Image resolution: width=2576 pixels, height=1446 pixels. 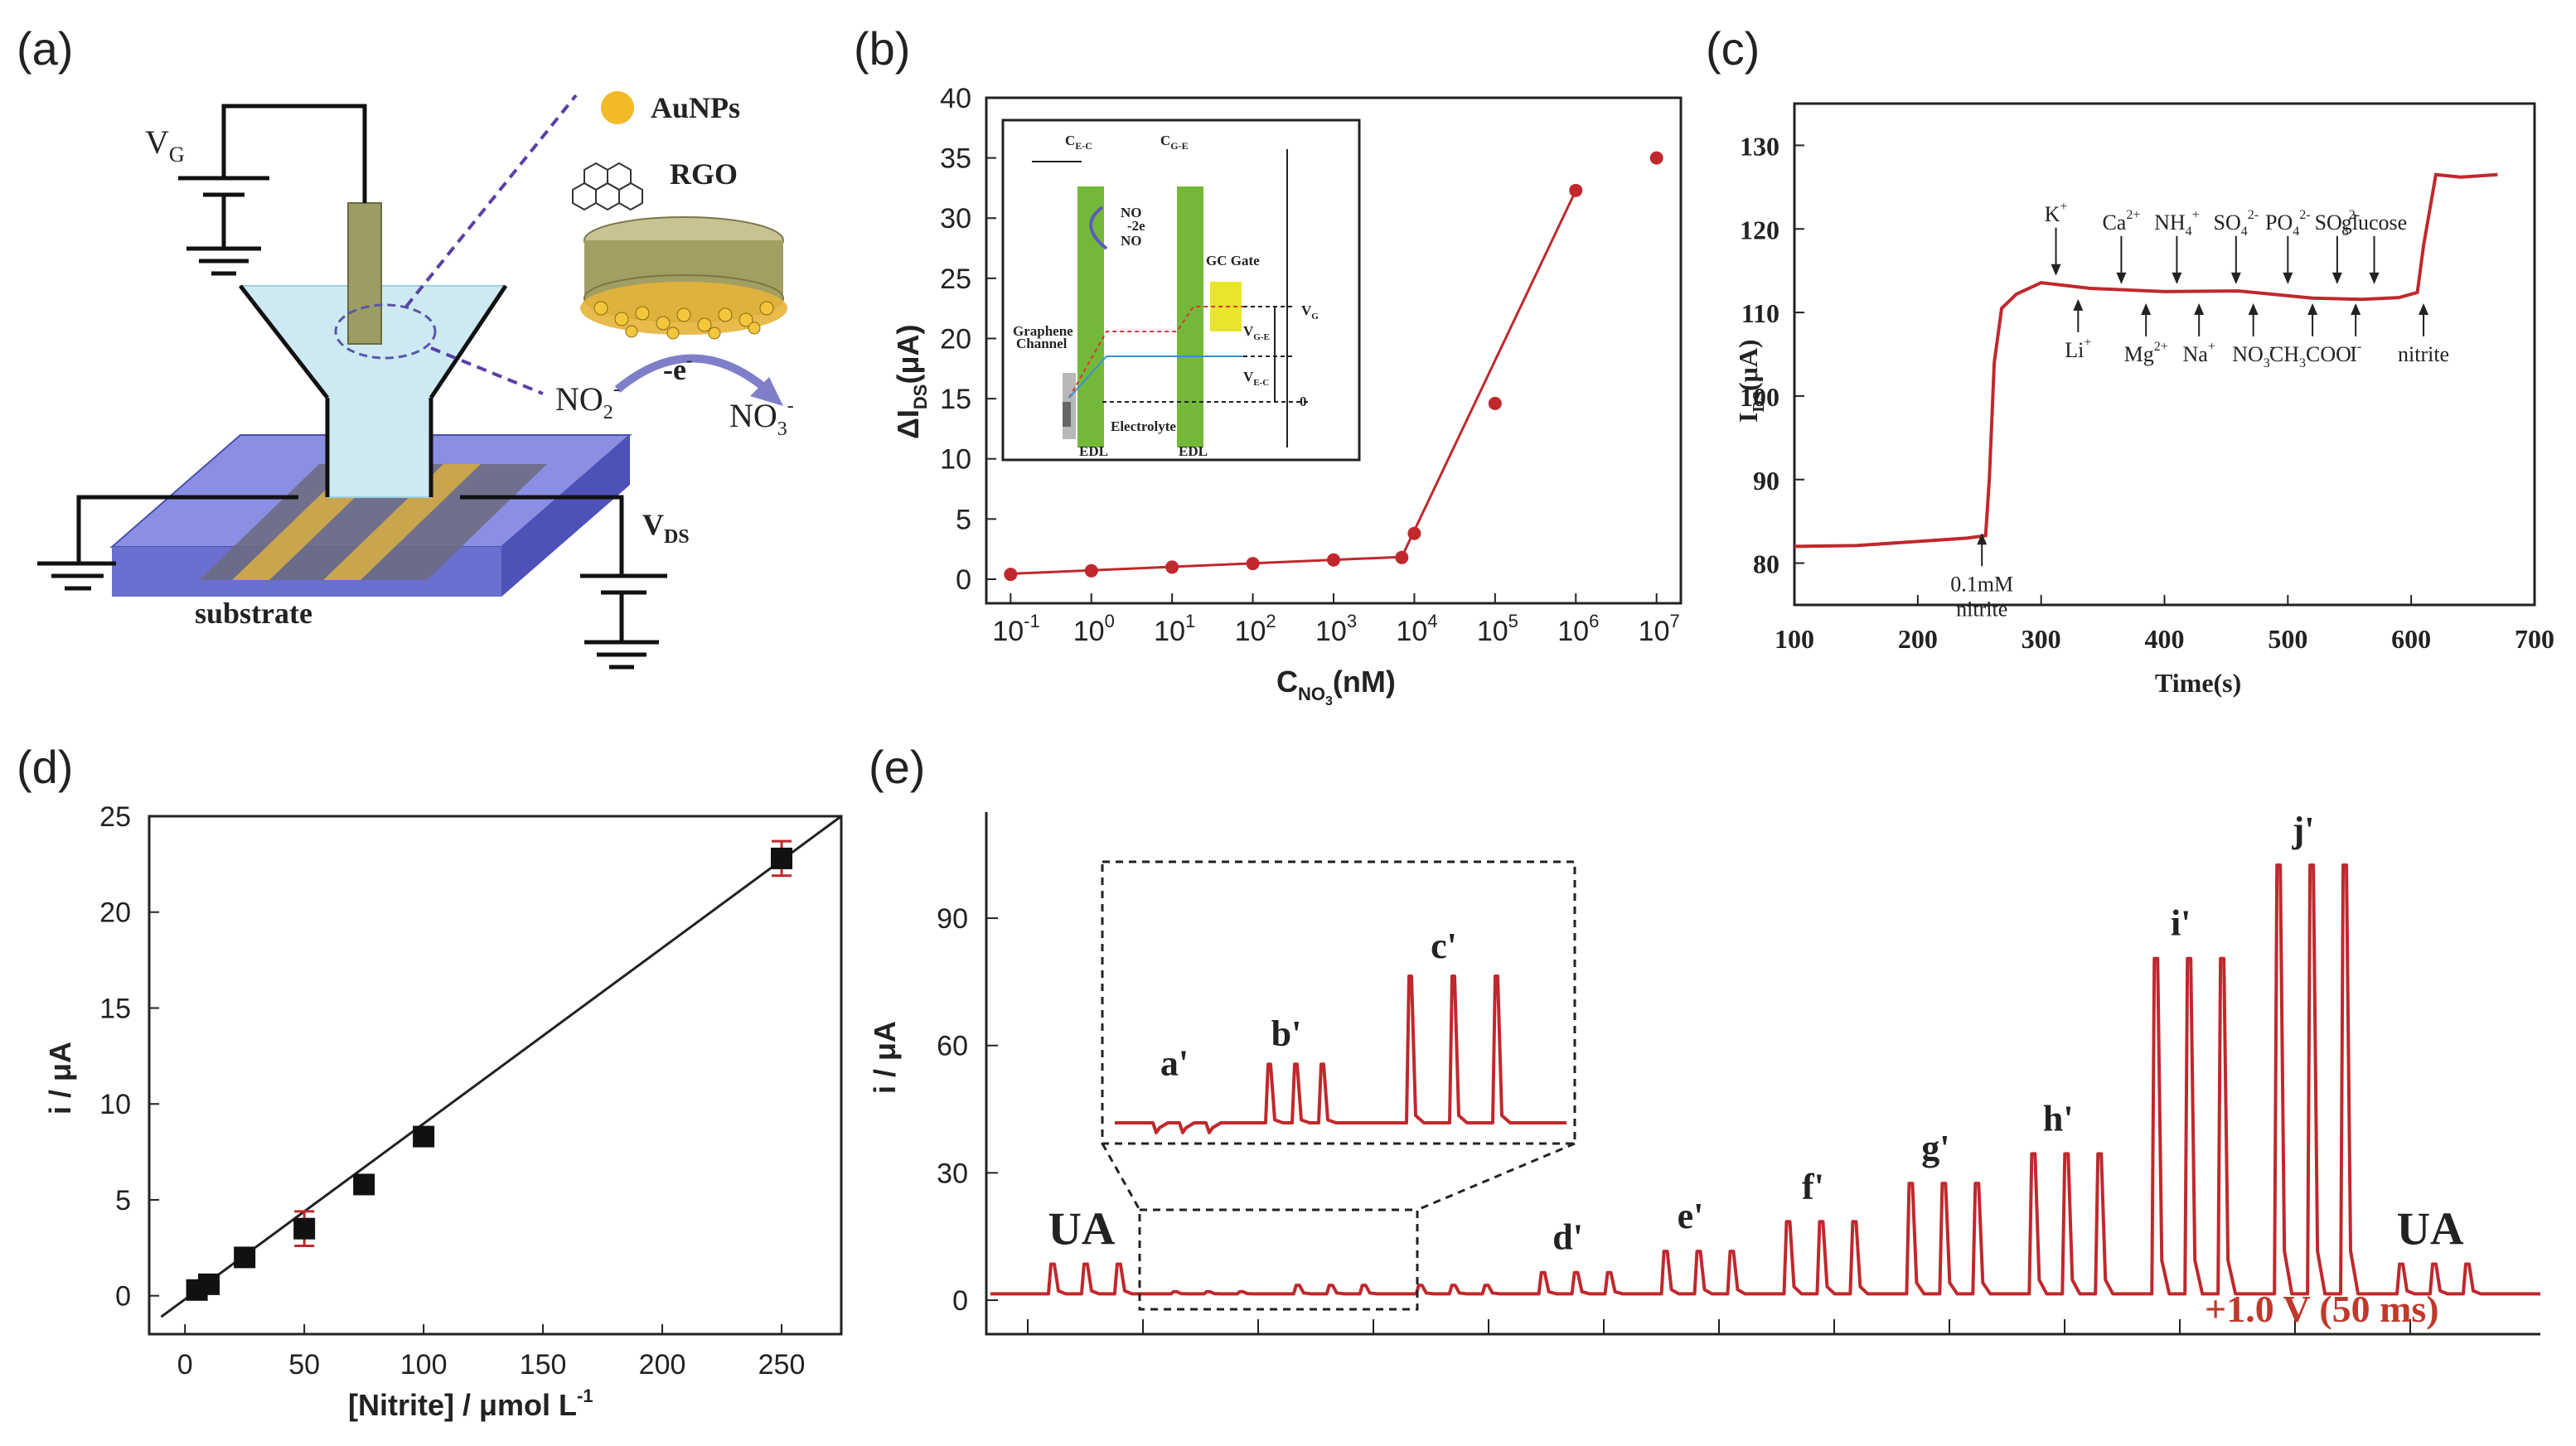 I want to click on gate-electrode, so click(x=364, y=273).